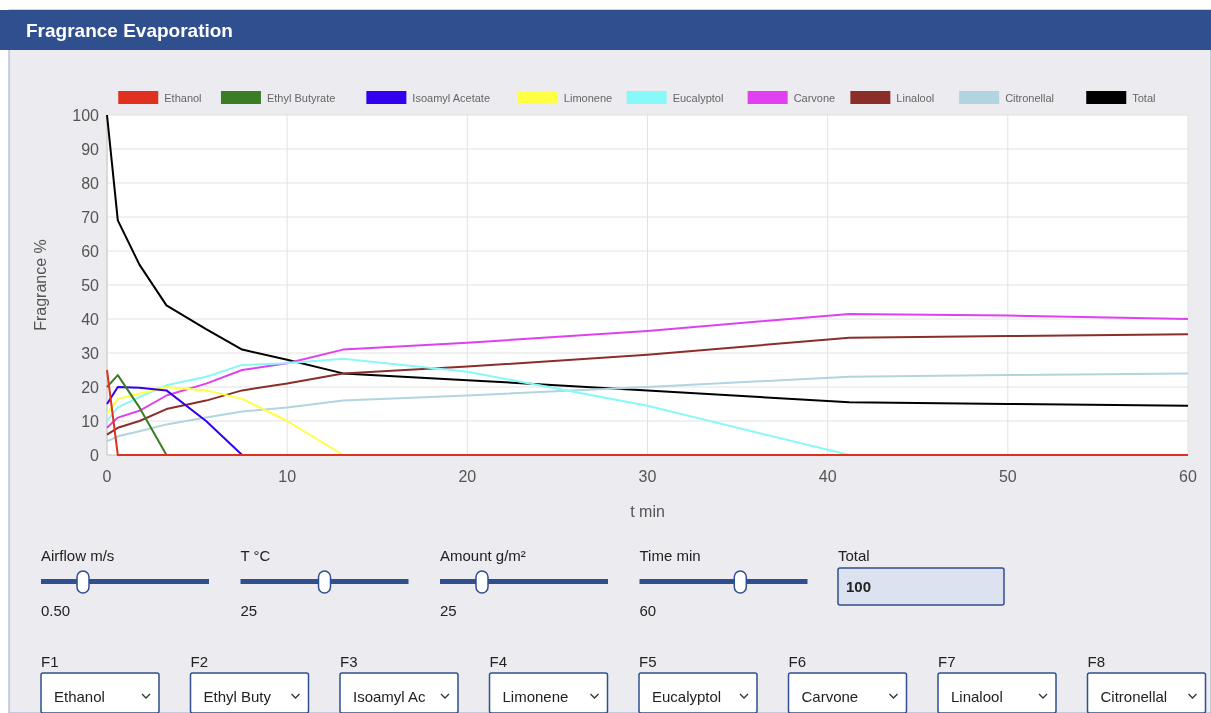 The height and width of the screenshot is (713, 1211). I want to click on text: Time min, so click(670, 555).